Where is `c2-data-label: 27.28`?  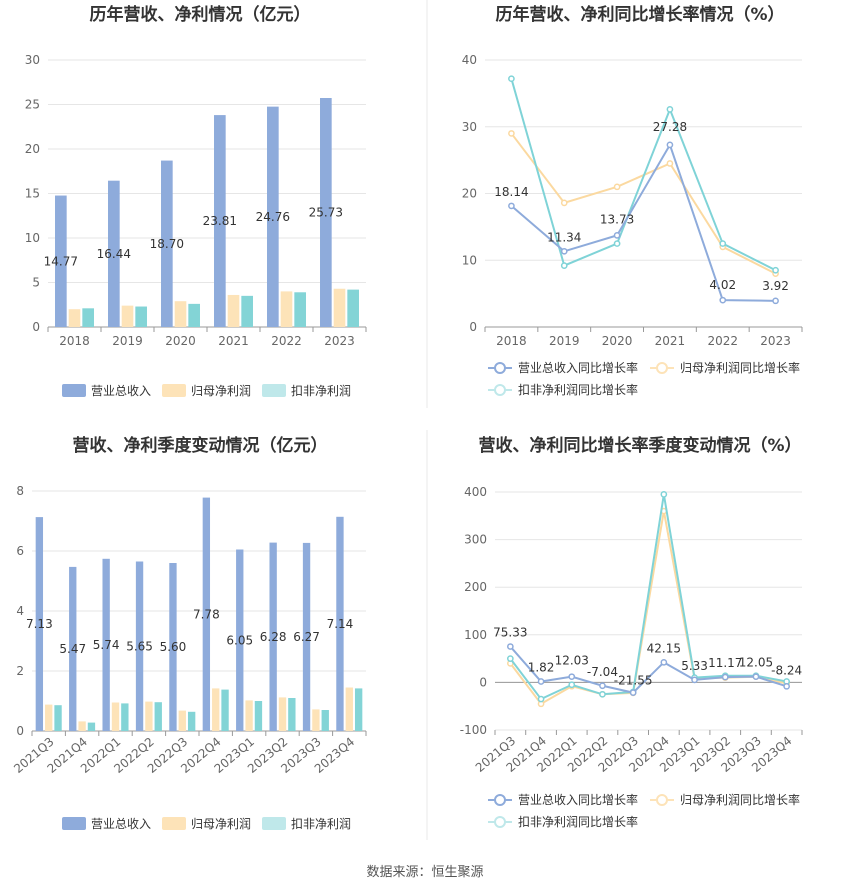
c2-data-label: 27.28 is located at coordinates (670, 127).